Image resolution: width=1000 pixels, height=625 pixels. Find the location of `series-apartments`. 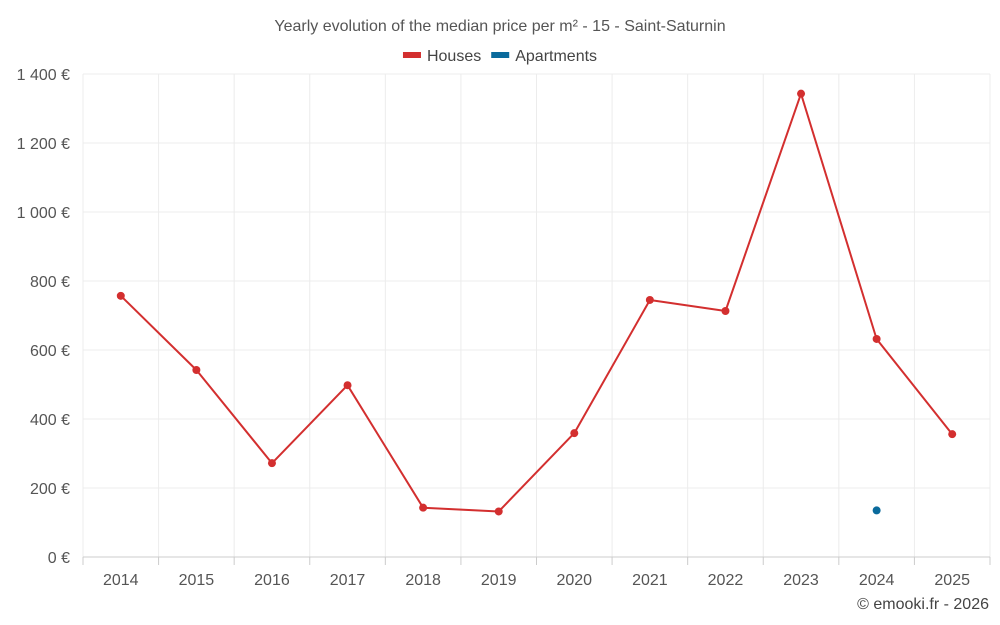

series-apartments is located at coordinates (876, 510).